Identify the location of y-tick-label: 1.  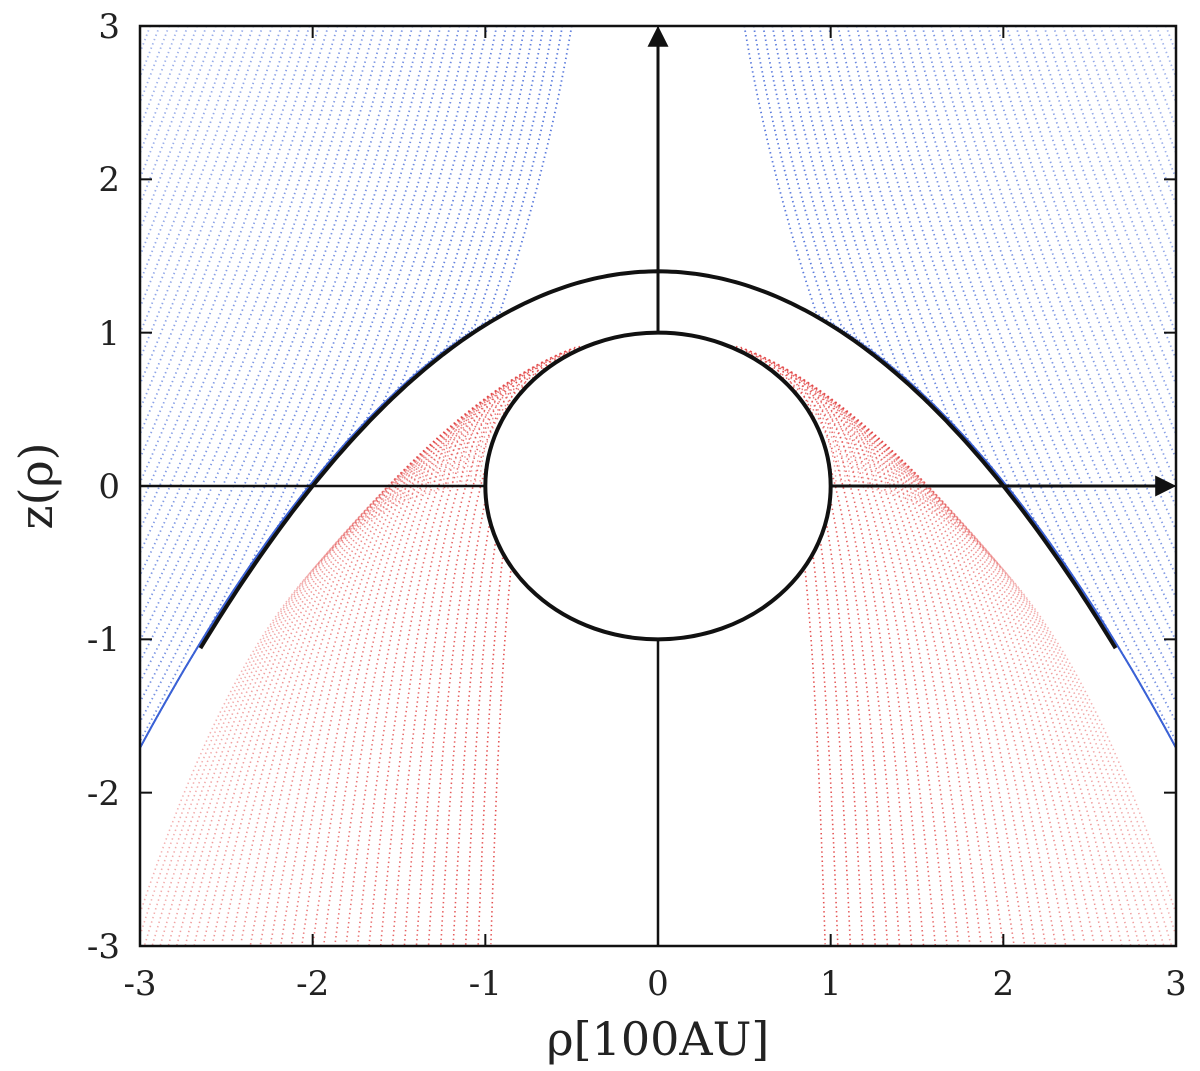
(109, 334).